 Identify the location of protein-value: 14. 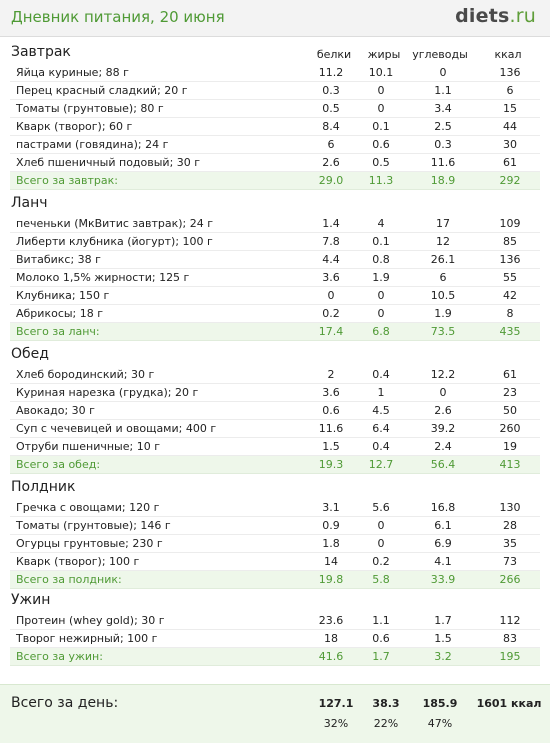
(331, 561).